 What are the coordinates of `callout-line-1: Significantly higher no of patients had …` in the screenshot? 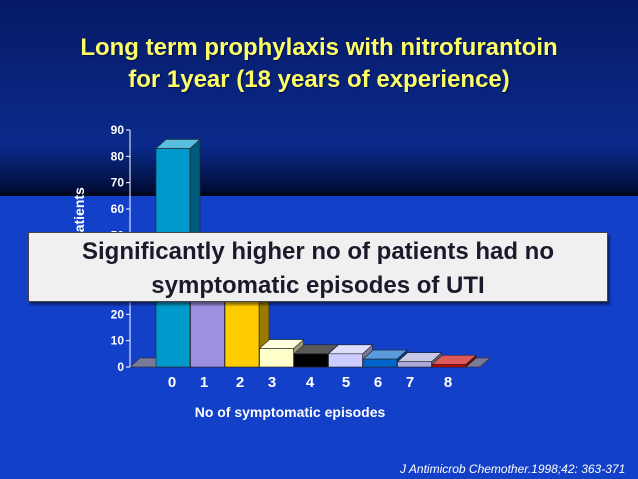 It's located at (317, 251).